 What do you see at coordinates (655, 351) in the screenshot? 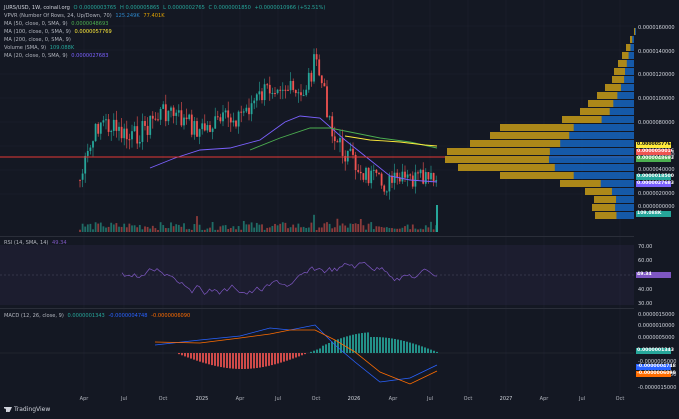
I see `macd-badge-hist: 0.0000001343` at bounding box center [655, 351].